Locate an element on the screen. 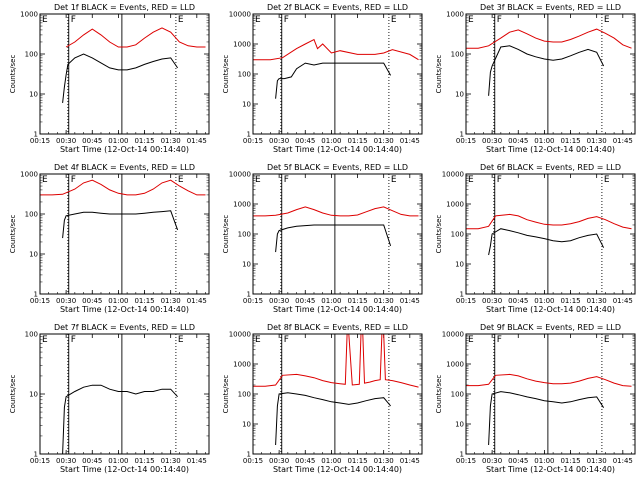 Image resolution: width=640 pixels, height=480 pixels. chart-title: Det 8f BLACK = Events, RED = LLD is located at coordinates (337, 327).